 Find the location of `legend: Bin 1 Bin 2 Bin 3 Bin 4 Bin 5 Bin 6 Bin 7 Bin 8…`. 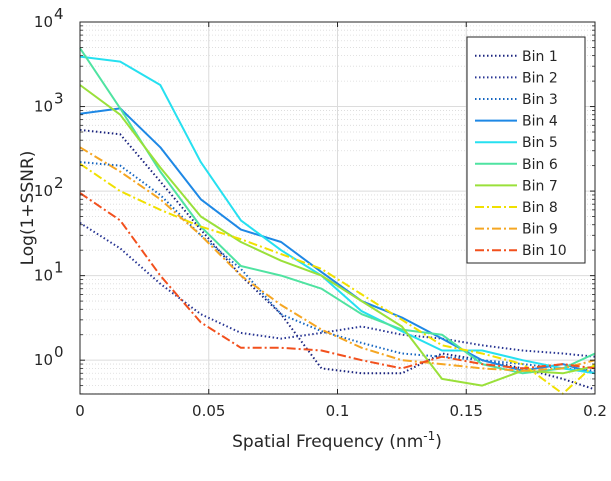

legend: Bin 1 Bin 2 Bin 3 Bin 4 Bin 5 Bin 6 Bin 7 Bin 8… is located at coordinates (526, 150).